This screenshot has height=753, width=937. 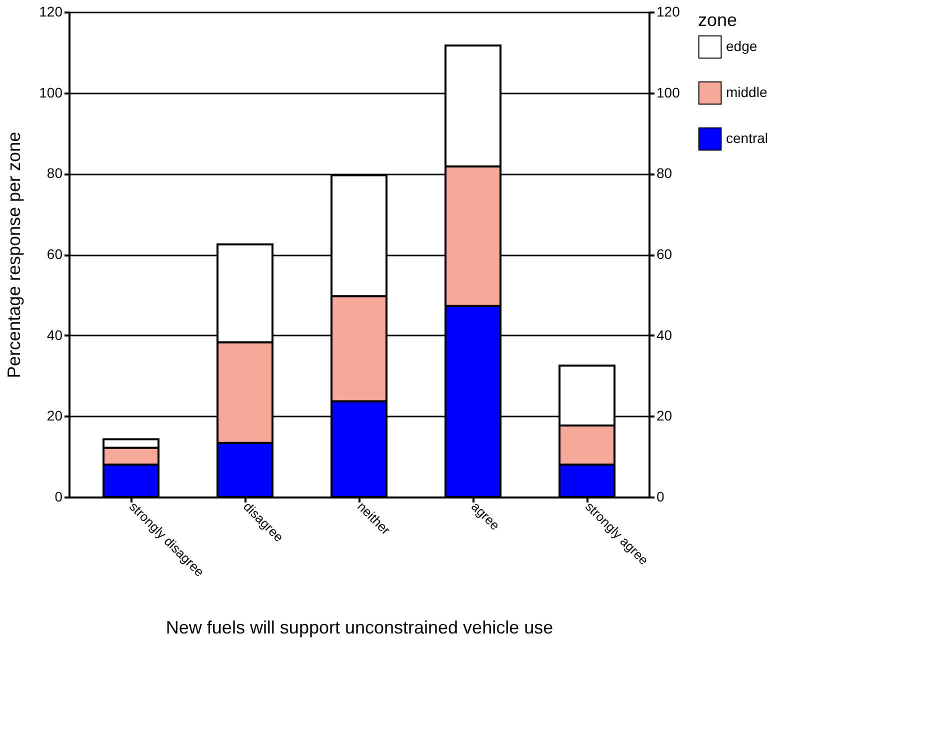 I want to click on y-tick-label: 100, so click(x=51, y=92).